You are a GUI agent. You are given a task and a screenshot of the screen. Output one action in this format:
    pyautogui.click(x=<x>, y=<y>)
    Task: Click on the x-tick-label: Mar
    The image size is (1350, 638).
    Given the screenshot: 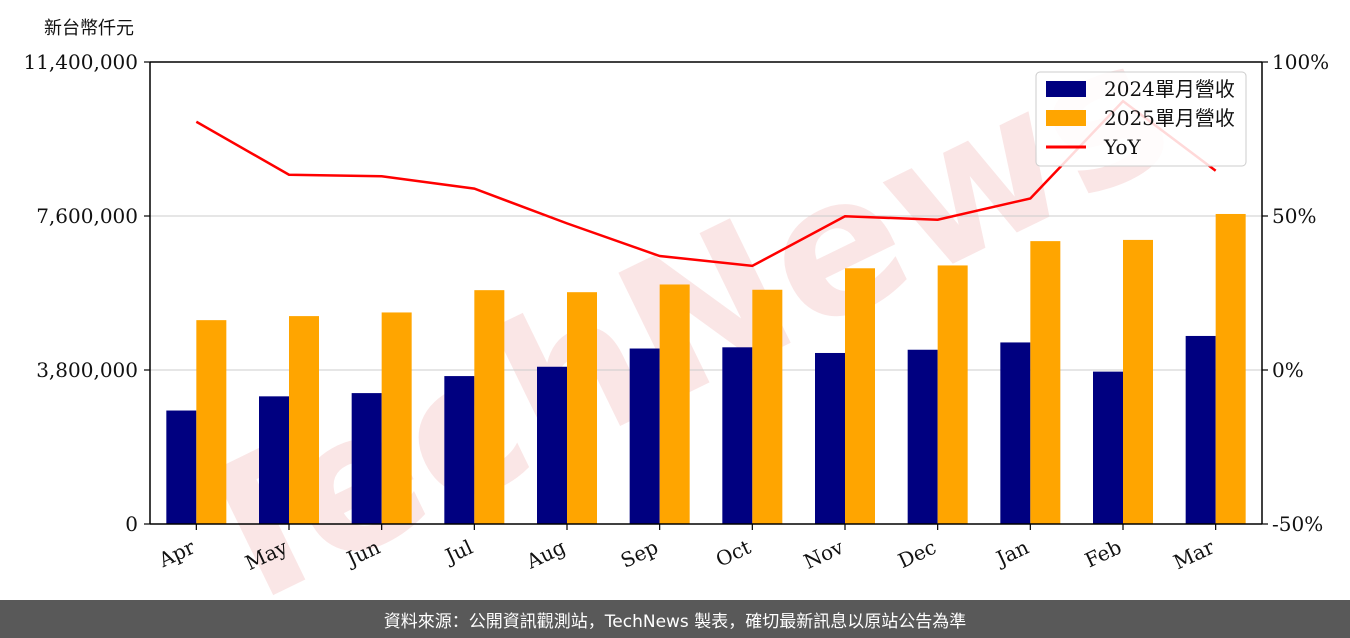 What is the action you would take?
    pyautogui.click(x=1194, y=555)
    